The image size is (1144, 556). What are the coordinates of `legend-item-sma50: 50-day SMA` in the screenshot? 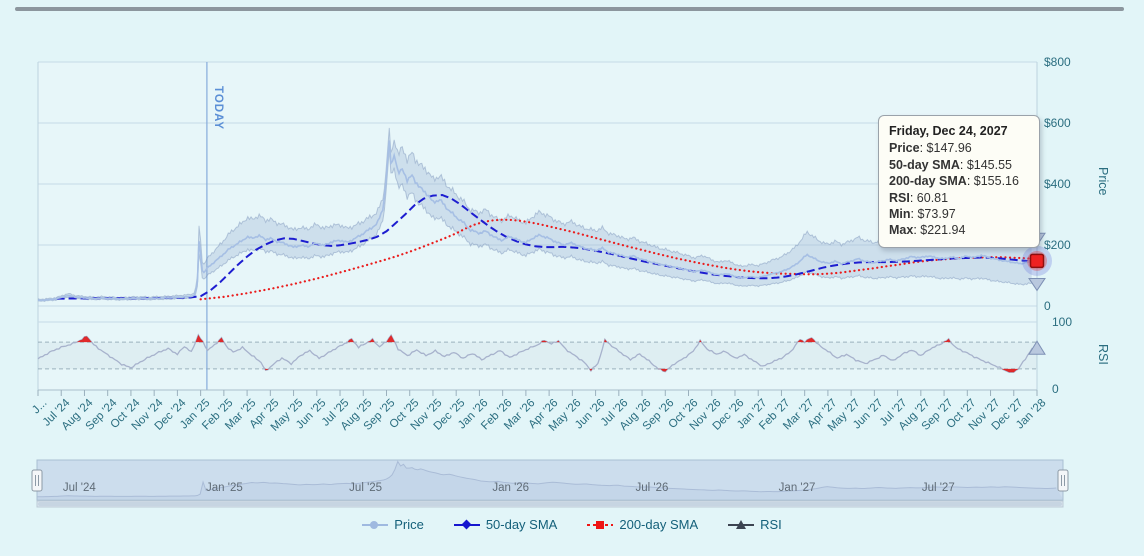 It's located at (505, 524).